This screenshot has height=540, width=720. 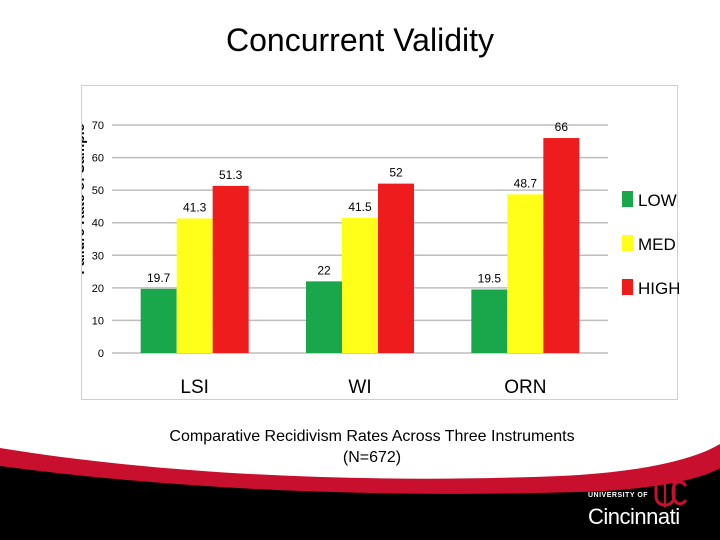 What do you see at coordinates (658, 288) in the screenshot?
I see `legend-label: HIGH` at bounding box center [658, 288].